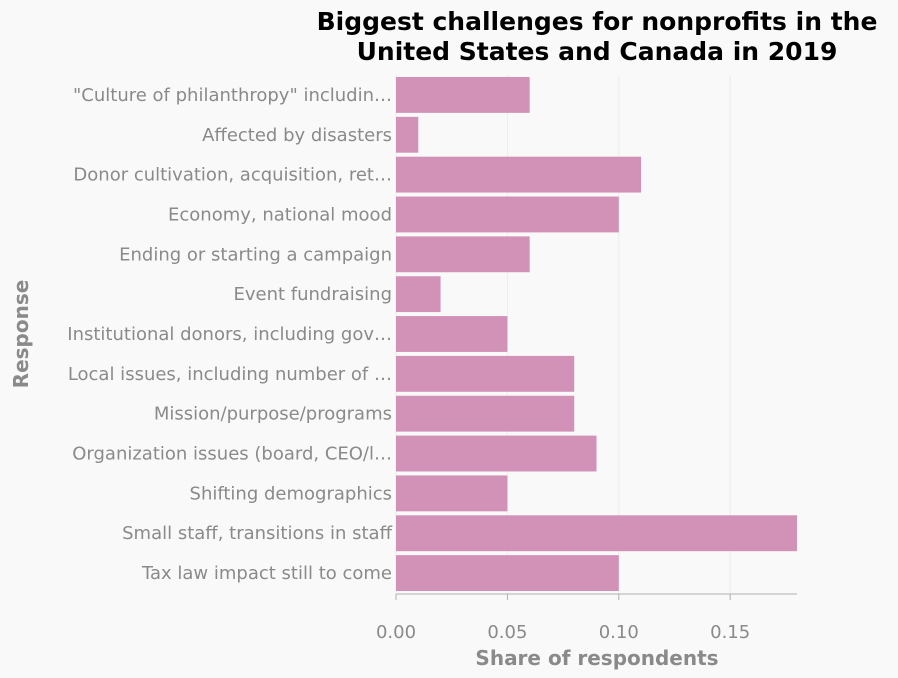  Describe the element at coordinates (273, 414) in the screenshot. I see `category-label: Mission/purpose/programs` at that location.